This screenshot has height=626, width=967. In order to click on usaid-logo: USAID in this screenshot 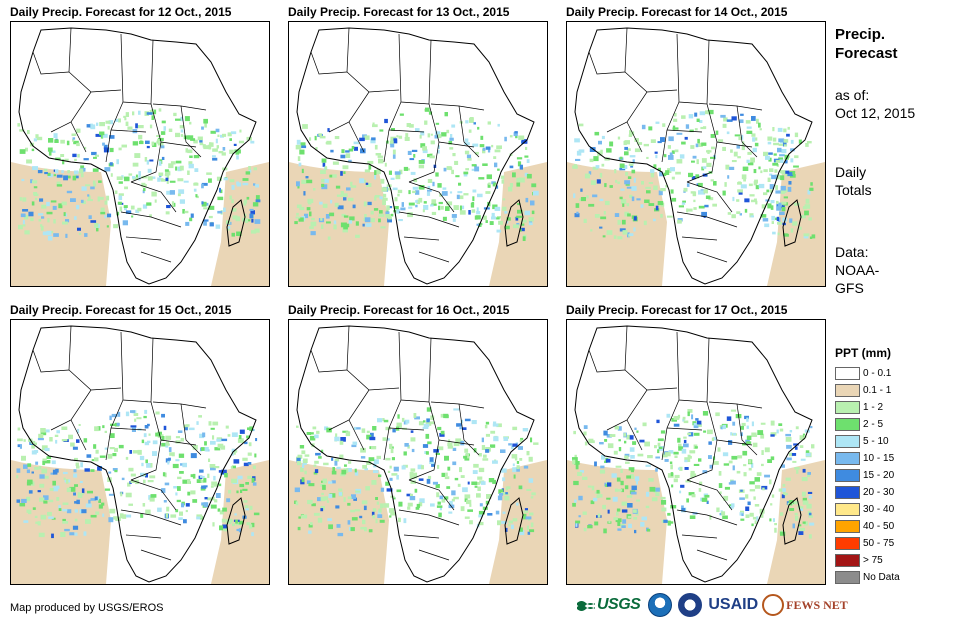, I will do `click(733, 604)`.